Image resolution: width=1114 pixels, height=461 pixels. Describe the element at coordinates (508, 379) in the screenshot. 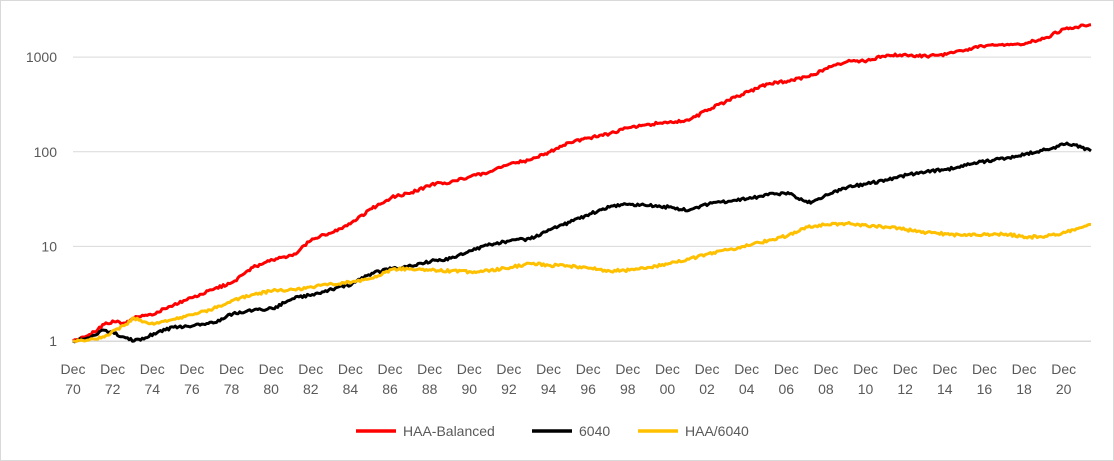

I see `x-tick: Dec 92` at that location.